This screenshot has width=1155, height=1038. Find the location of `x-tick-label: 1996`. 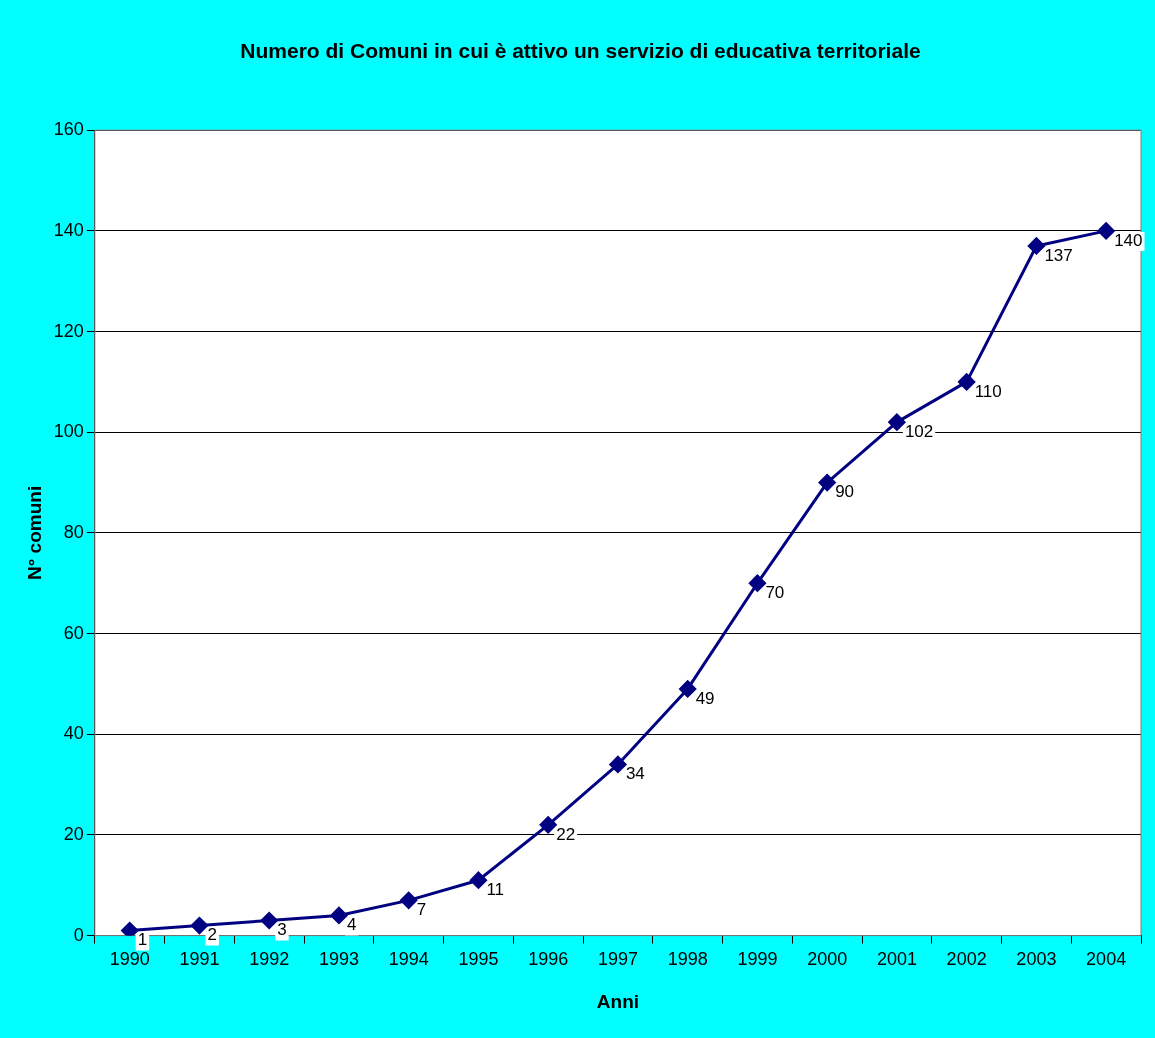

x-tick-label: 1996 is located at coordinates (548, 959).